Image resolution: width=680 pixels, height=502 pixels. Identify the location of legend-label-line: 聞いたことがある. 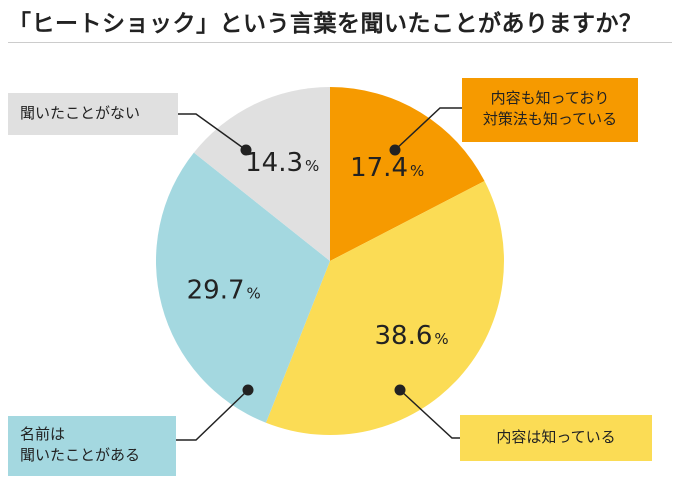
(80, 455).